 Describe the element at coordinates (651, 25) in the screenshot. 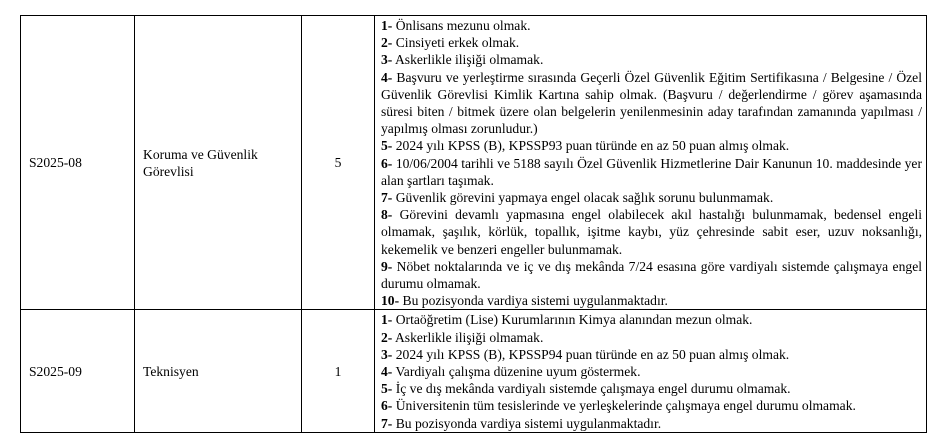

I see `requirement-item: 1- Önlisans mezunu olmak.` at that location.